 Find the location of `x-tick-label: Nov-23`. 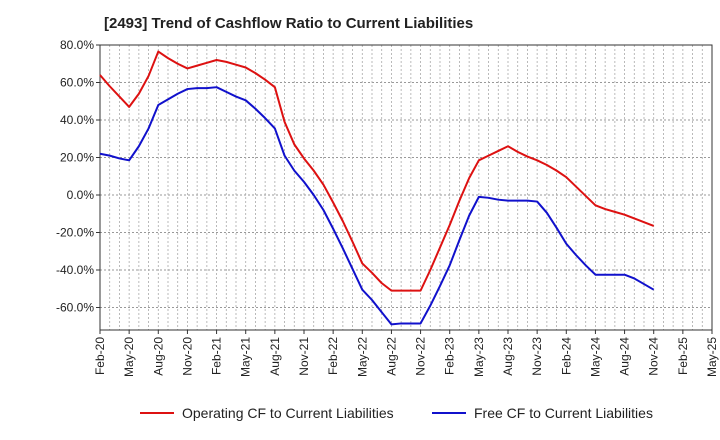

x-tick-label: Nov-23 is located at coordinates (537, 356).